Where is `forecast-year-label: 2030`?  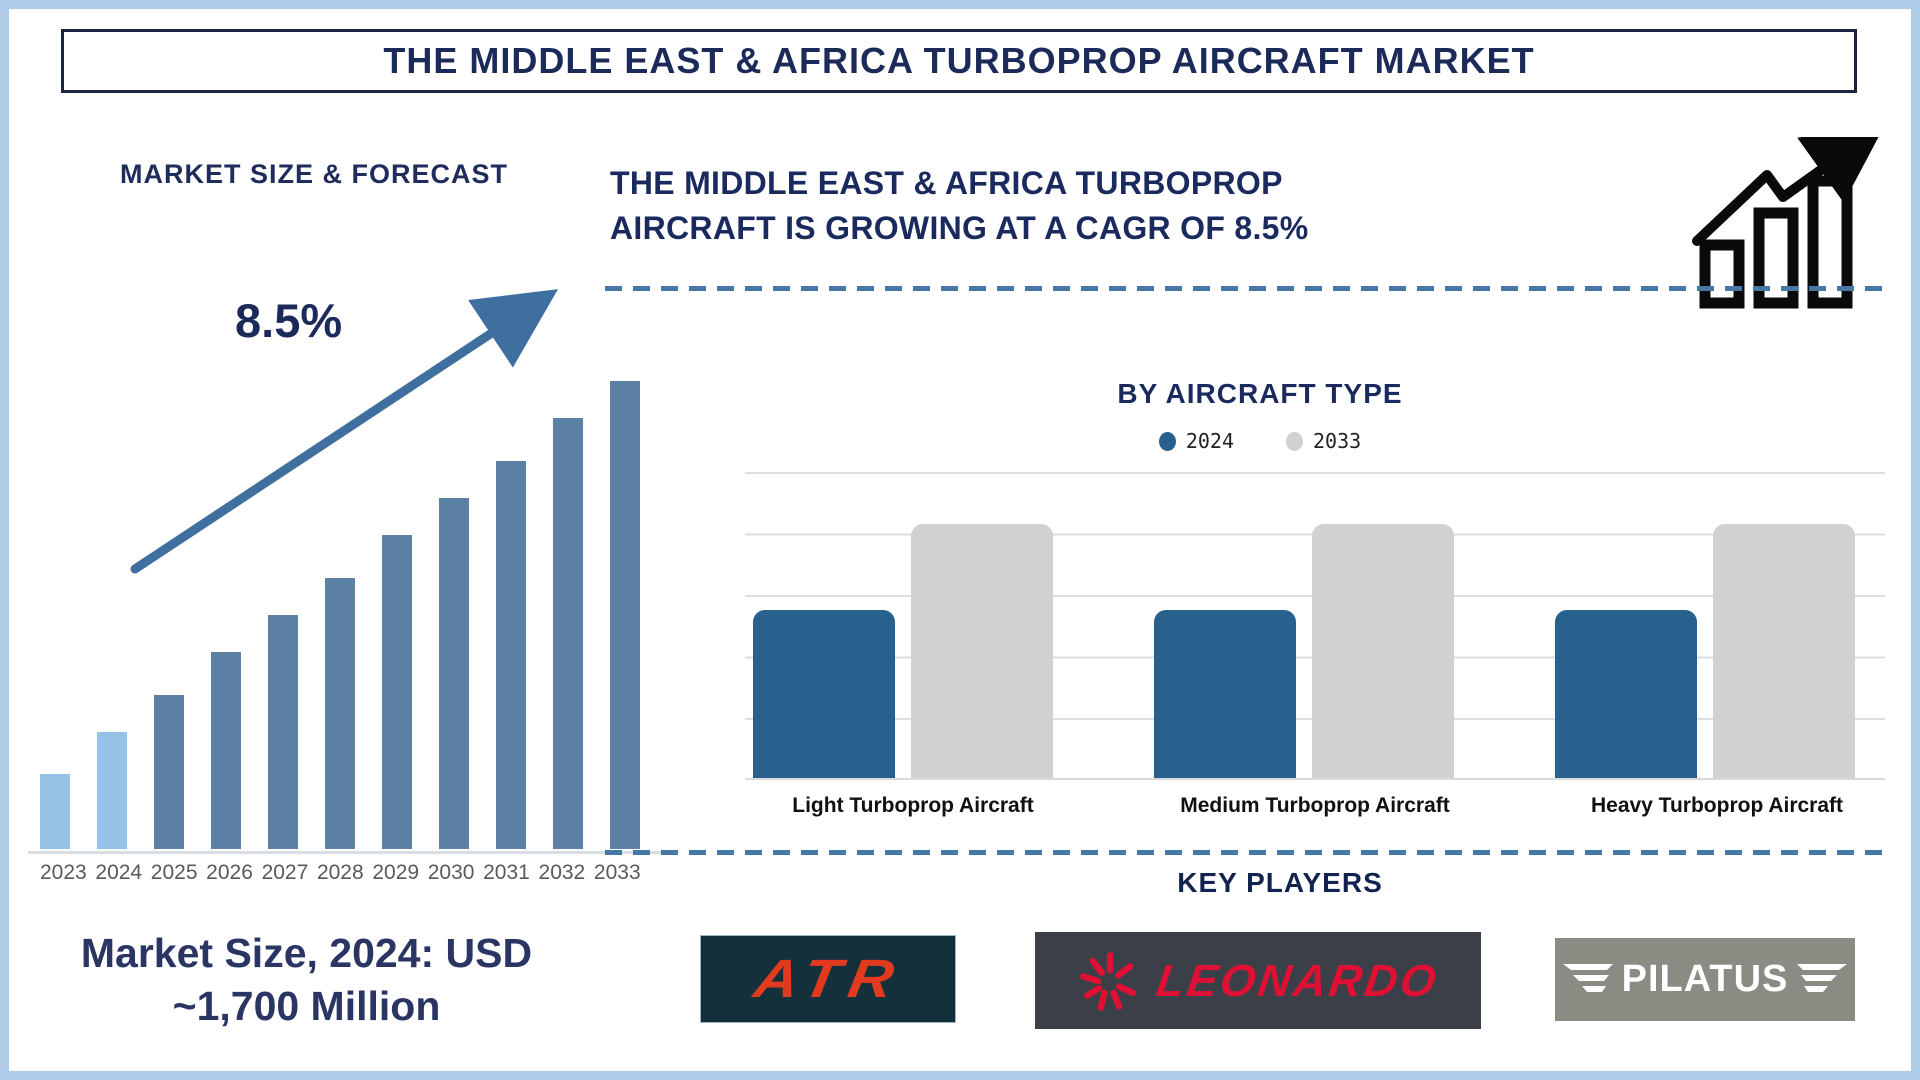 forecast-year-label: 2030 is located at coordinates (451, 872).